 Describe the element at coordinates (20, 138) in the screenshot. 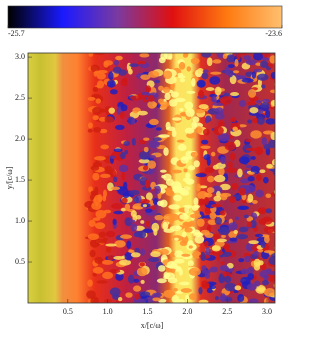

I see `y-tick-label: 2.0` at that location.